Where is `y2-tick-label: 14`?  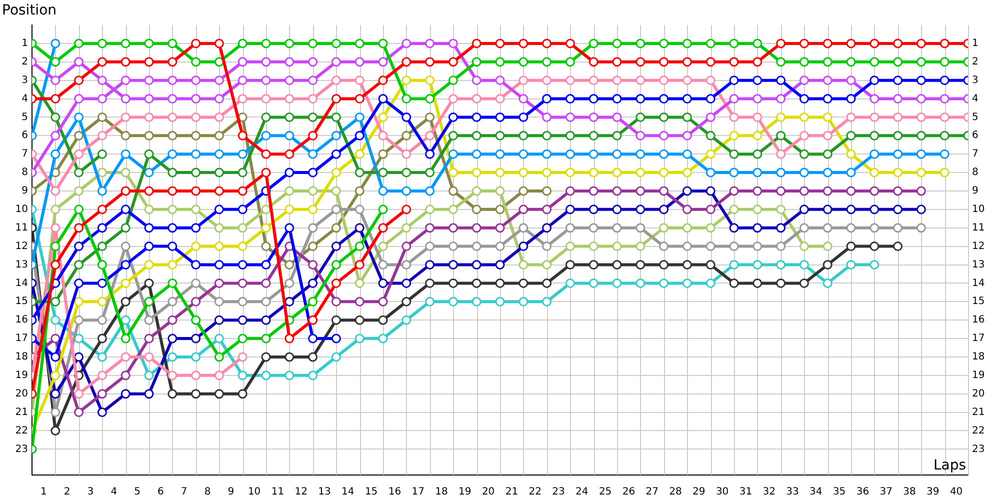 y2-tick-label: 14 is located at coordinates (978, 283).